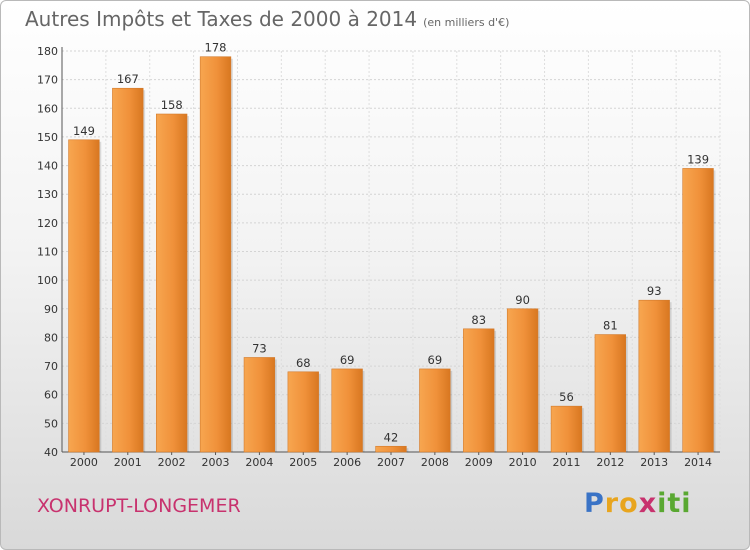 Image resolution: width=750 pixels, height=550 pixels. Describe the element at coordinates (674, 503) in the screenshot. I see `logo-letter: t` at that location.